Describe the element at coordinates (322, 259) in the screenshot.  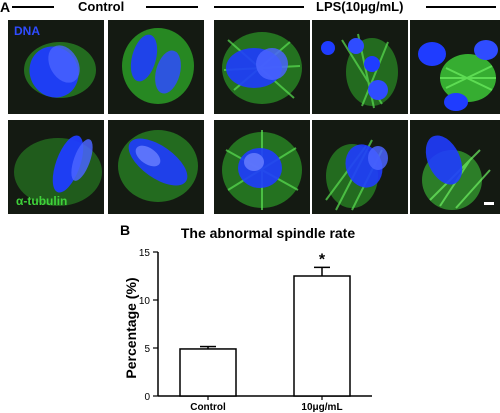
I see `significance-mark-1: *` at that location.